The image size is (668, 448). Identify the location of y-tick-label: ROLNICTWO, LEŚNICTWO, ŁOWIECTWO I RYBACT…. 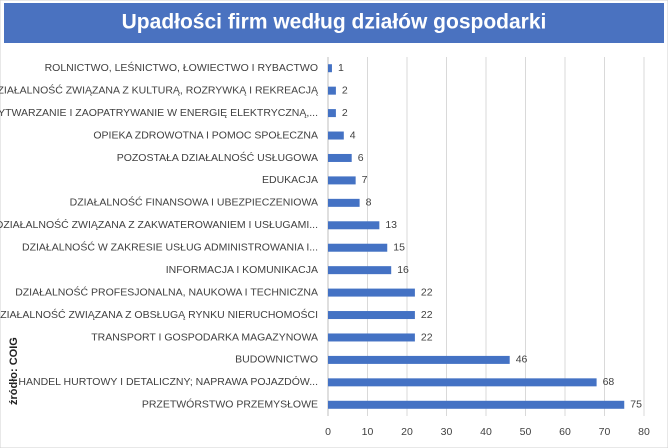
(181, 67).